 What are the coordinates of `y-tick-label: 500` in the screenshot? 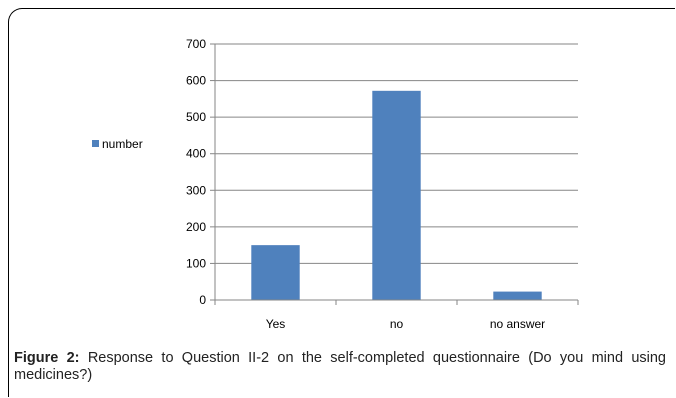 It's located at (196, 117).